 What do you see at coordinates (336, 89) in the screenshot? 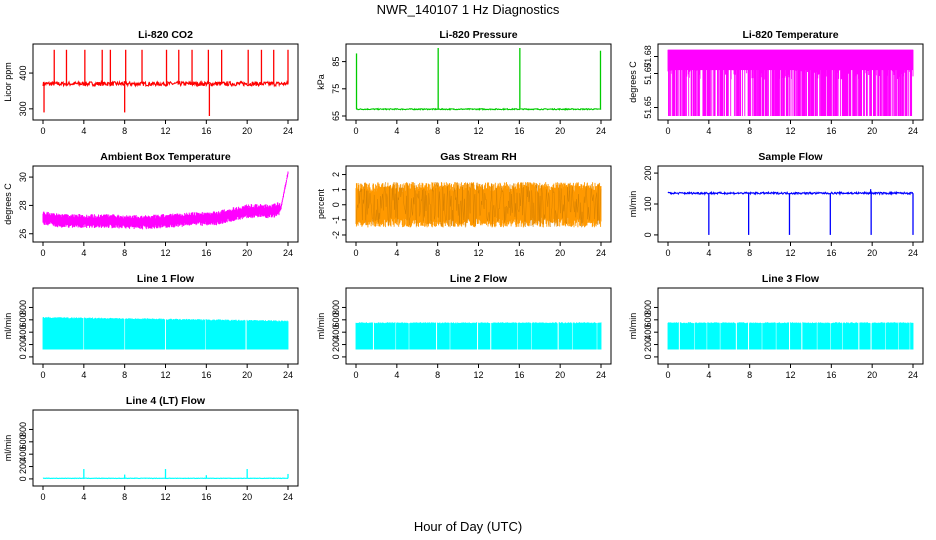
I see `y-tick-label: 75` at bounding box center [336, 89].